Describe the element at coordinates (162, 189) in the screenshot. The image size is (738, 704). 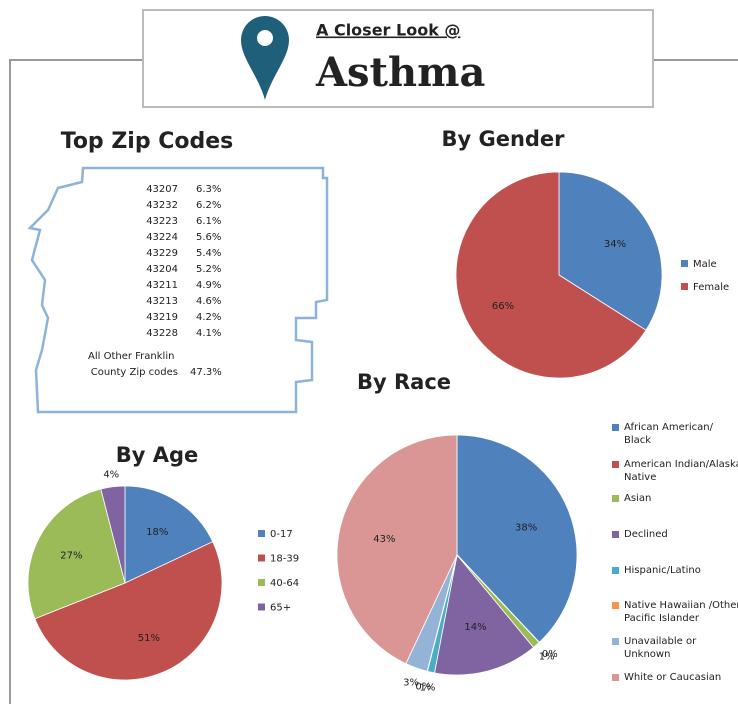
I see `zip-code: 43207` at that location.